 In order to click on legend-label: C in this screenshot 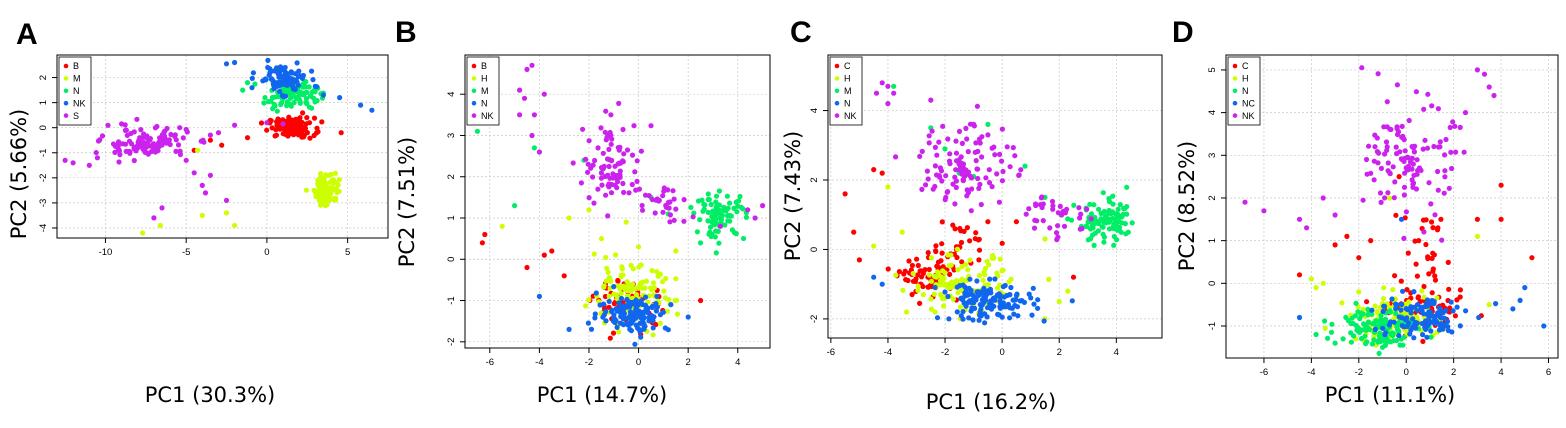, I will do `click(847, 66)`.